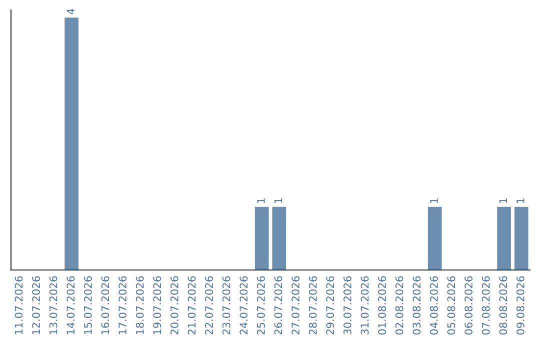 Image resolution: width=540 pixels, height=340 pixels. What do you see at coordinates (468, 305) in the screenshot?
I see `x-tick-label: 06.08.2026` at bounding box center [468, 305].